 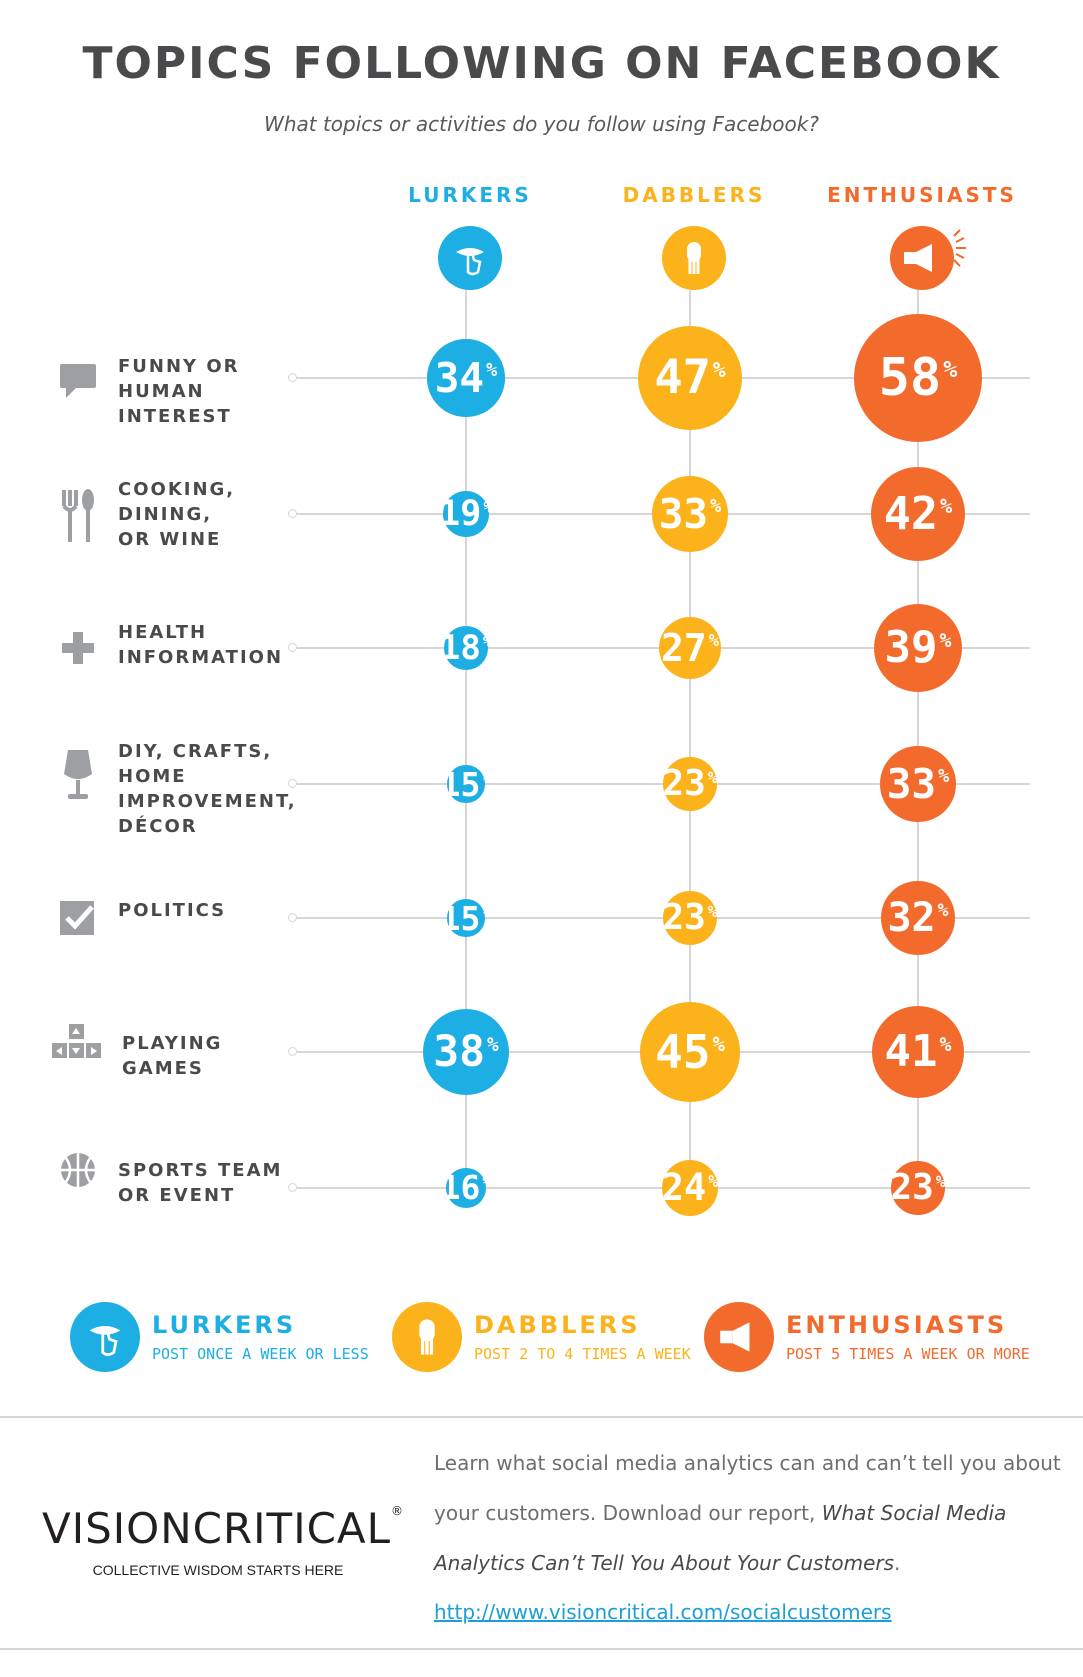 I want to click on row-label-health: HEALTH INFORMATION, so click(x=201, y=645).